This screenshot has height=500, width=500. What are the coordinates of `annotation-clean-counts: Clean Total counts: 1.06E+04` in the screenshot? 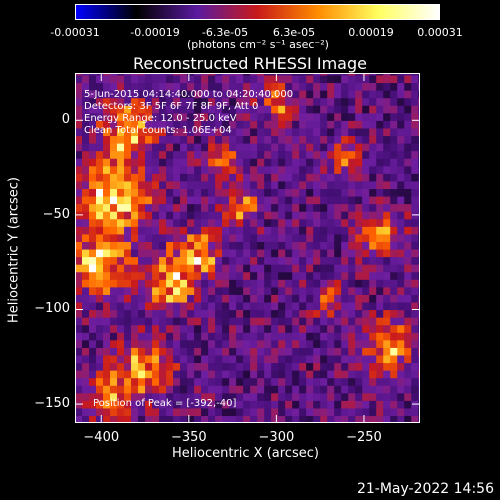 It's located at (158, 130).